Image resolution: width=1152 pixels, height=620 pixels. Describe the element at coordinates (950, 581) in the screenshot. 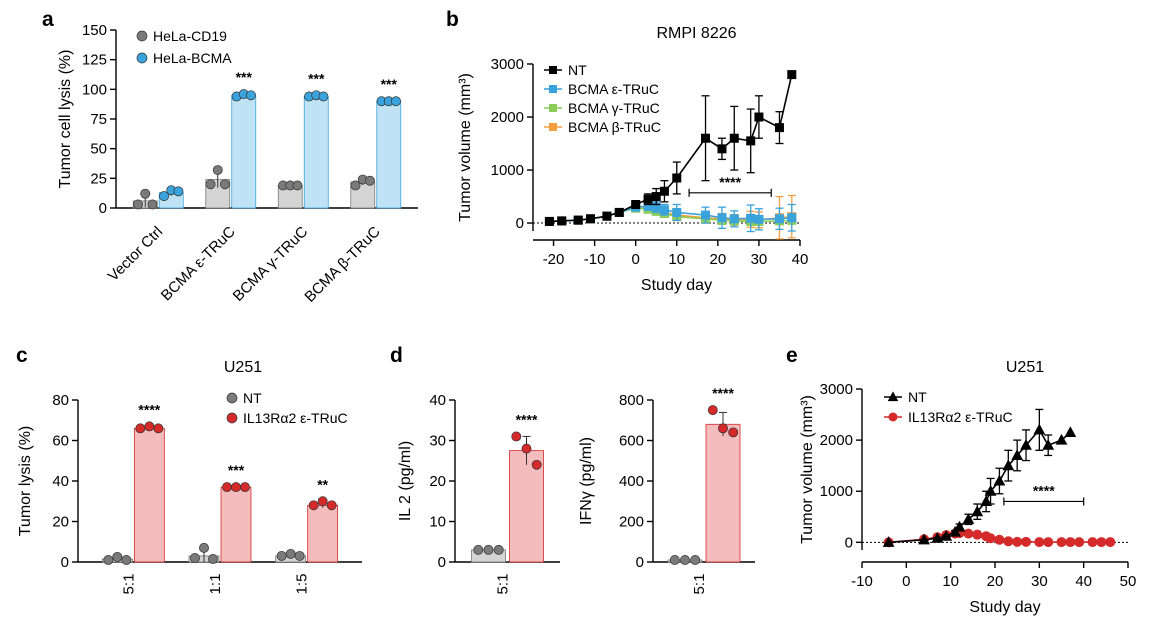

I see `panel-e-x-tick-label: 10` at that location.